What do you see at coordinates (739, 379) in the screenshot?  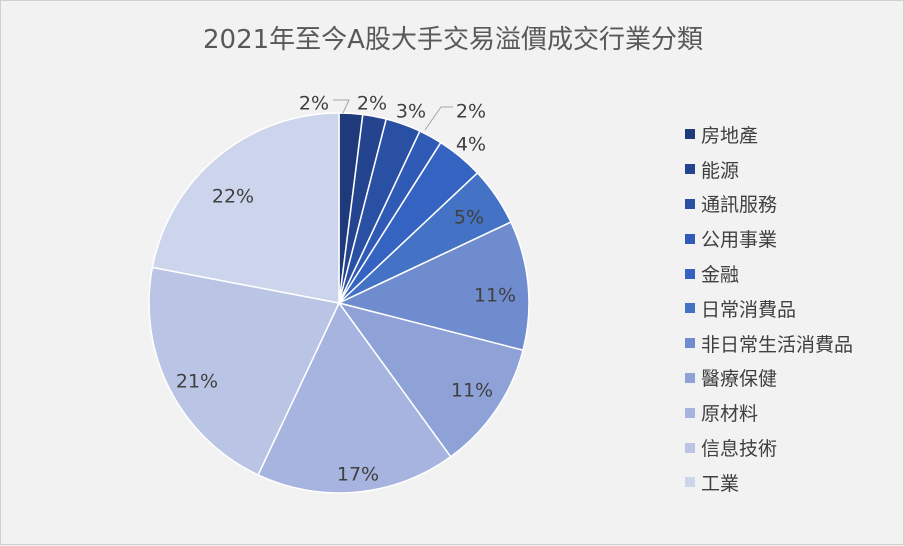 I see `legend-label: 醫療保健` at bounding box center [739, 379].